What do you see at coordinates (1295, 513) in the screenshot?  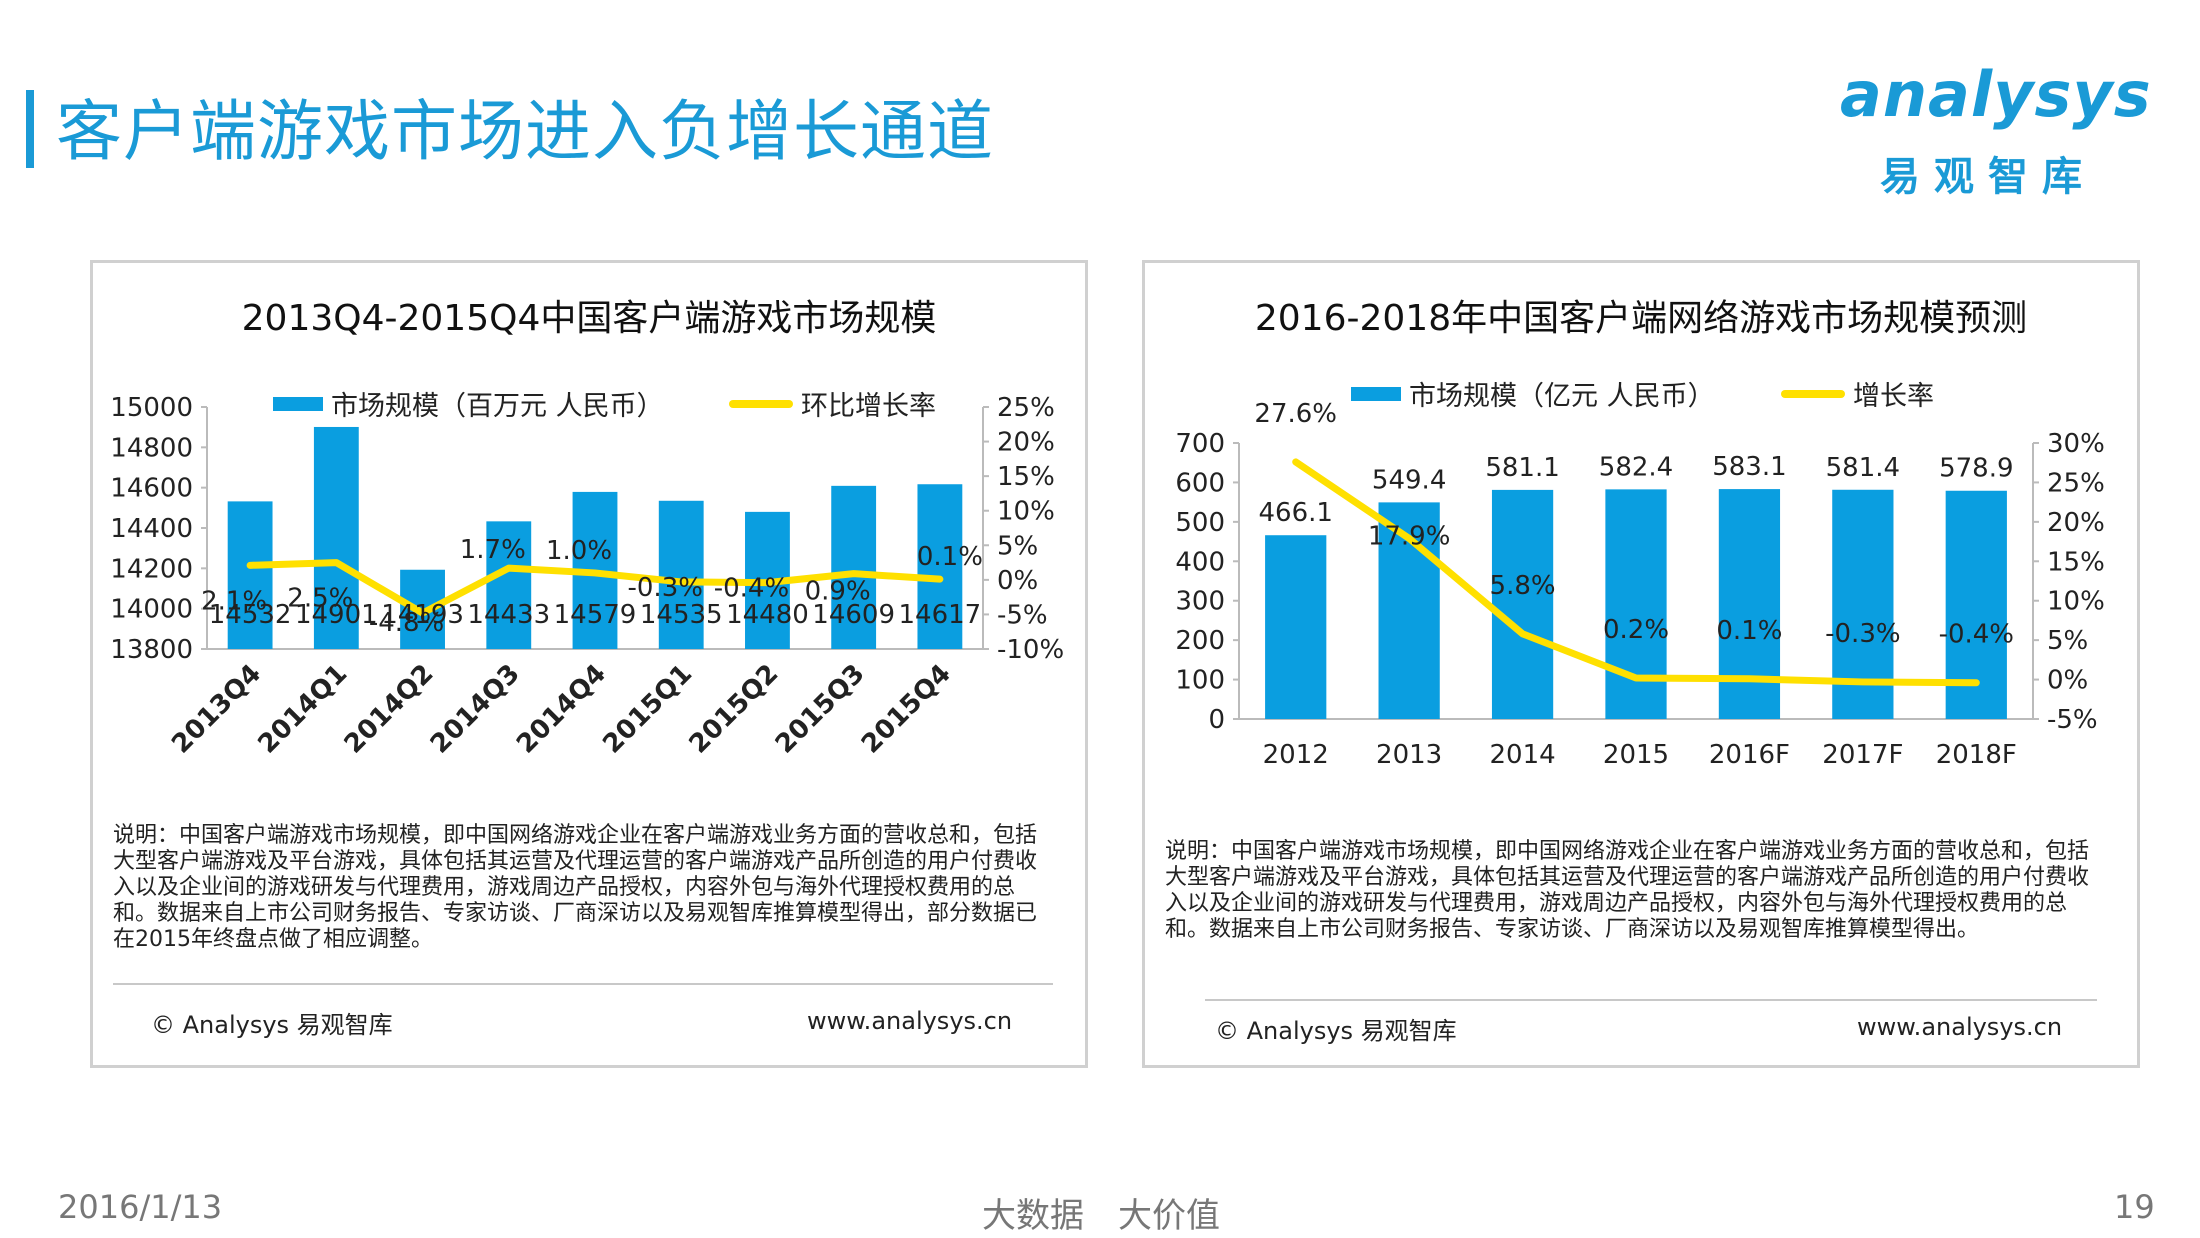 I see `bar-value-label: 466.1` at bounding box center [1295, 513].